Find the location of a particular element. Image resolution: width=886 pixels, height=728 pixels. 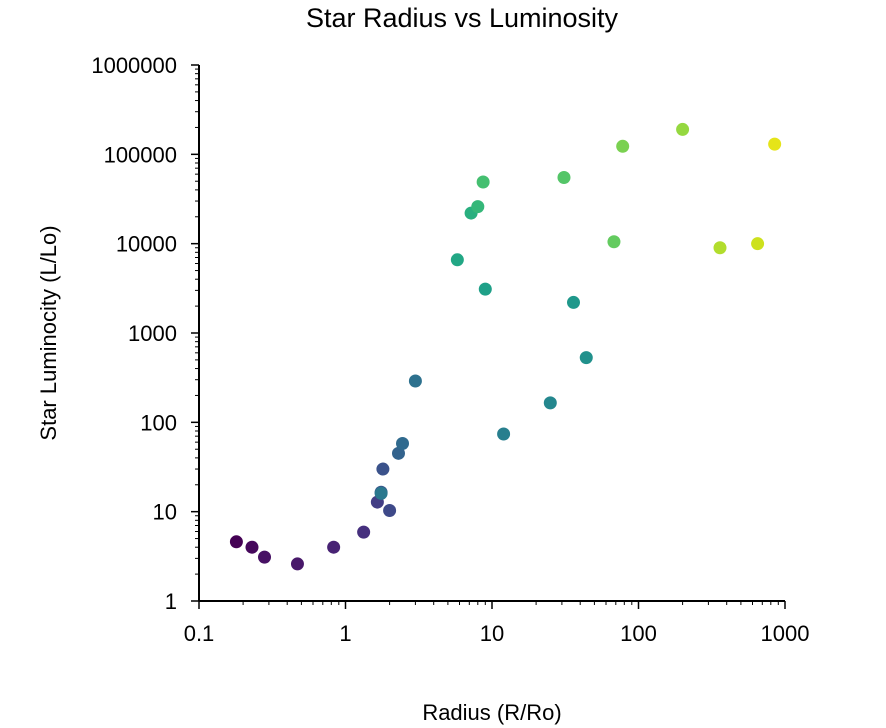

y-tick-label: 1000000 is located at coordinates (134, 65).